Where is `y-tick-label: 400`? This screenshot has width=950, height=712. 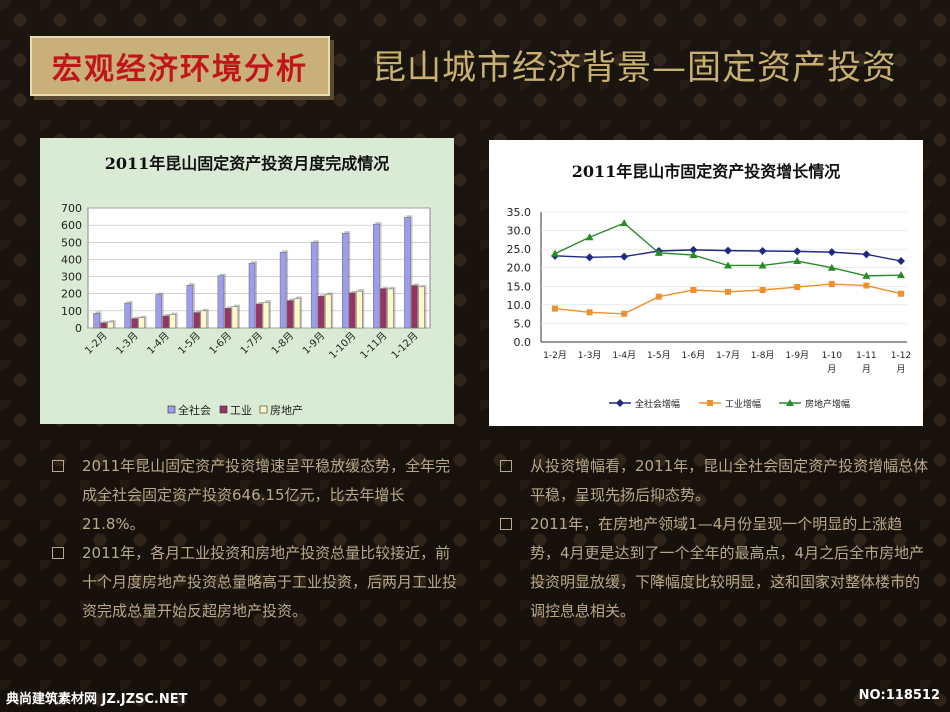 y-tick-label: 400 is located at coordinates (71, 259).